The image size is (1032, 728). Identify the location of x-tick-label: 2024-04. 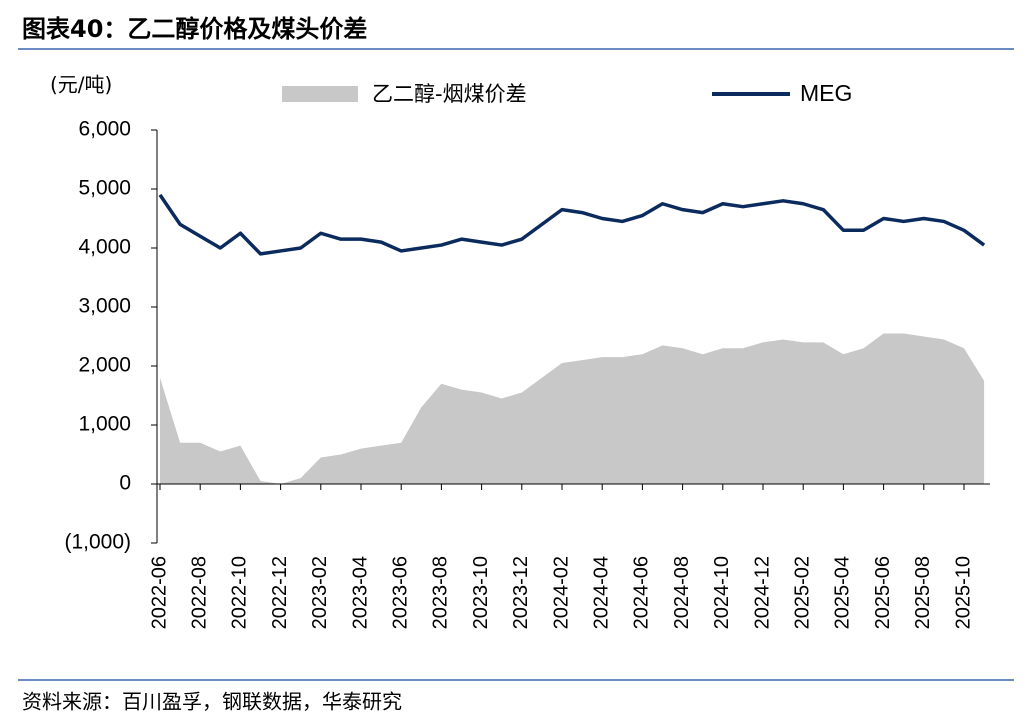
(601, 592).